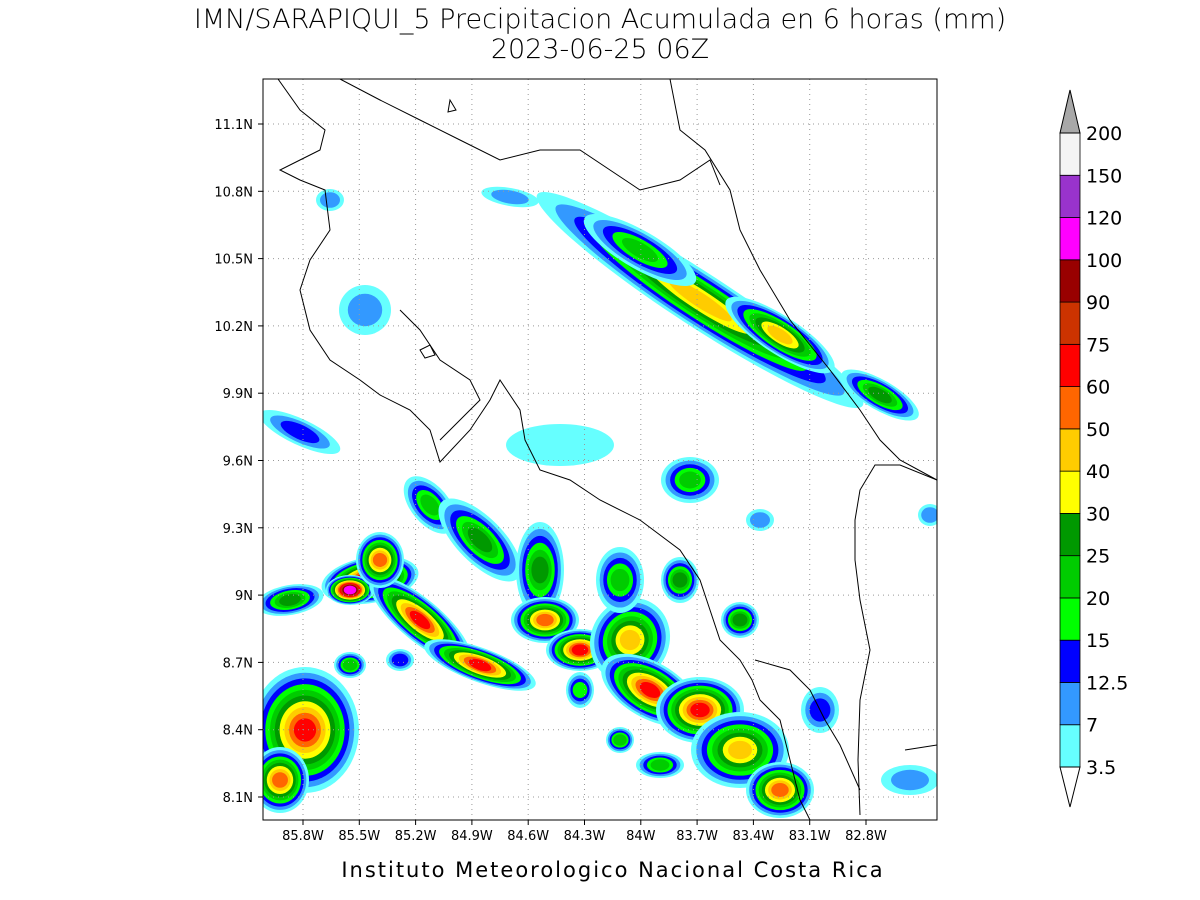 This screenshot has height=900, width=1200. Describe the element at coordinates (600, 49) in the screenshot. I see `subtitle: 2023-06-25 06Z` at that location.